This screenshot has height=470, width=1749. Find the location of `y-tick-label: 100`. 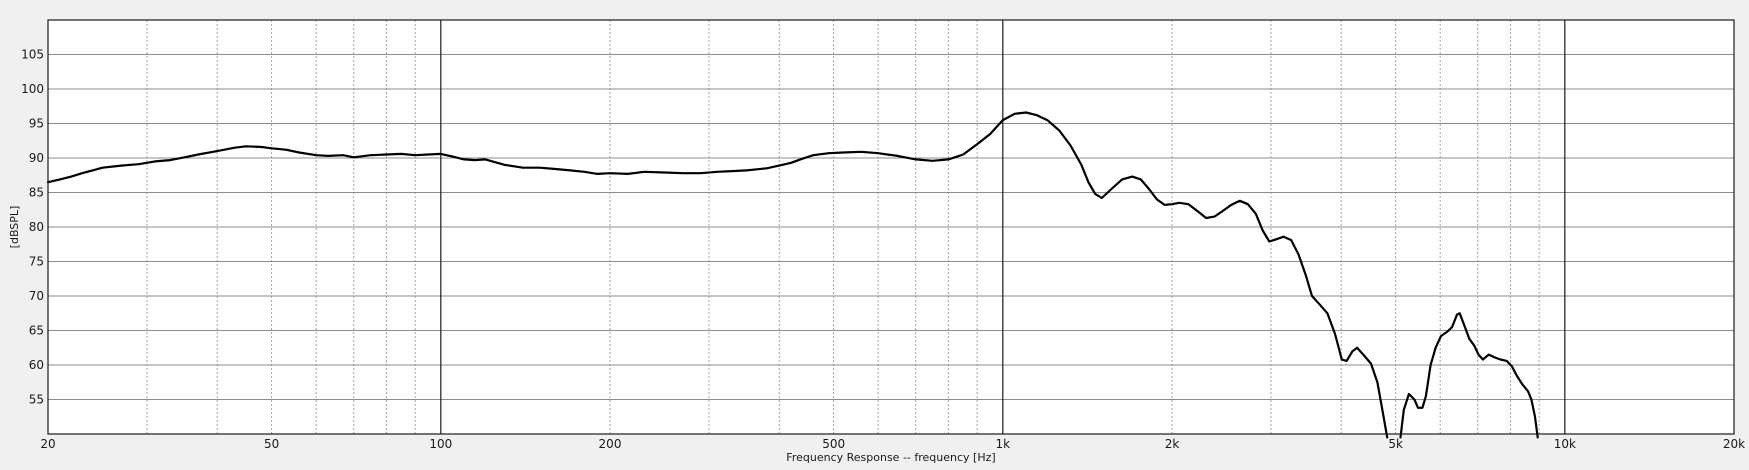

y-tick-label: 100 is located at coordinates (32, 89).